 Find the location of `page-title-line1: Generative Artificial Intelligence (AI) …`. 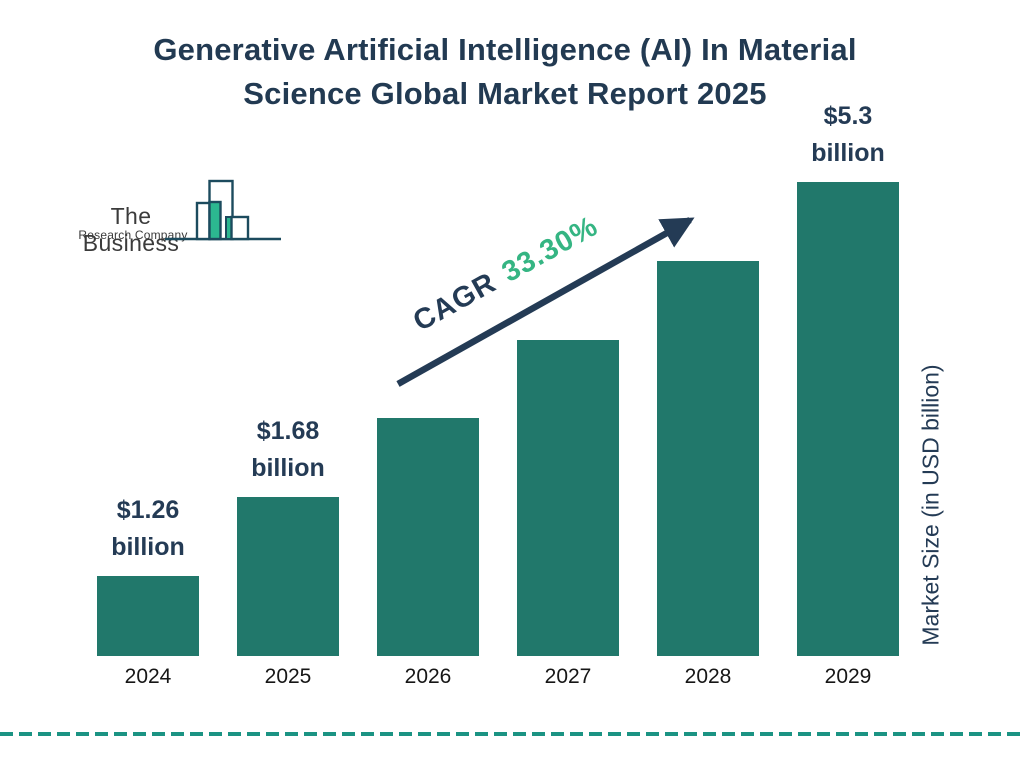

page-title-line1: Generative Artificial Intelligence (AI) … is located at coordinates (505, 49).